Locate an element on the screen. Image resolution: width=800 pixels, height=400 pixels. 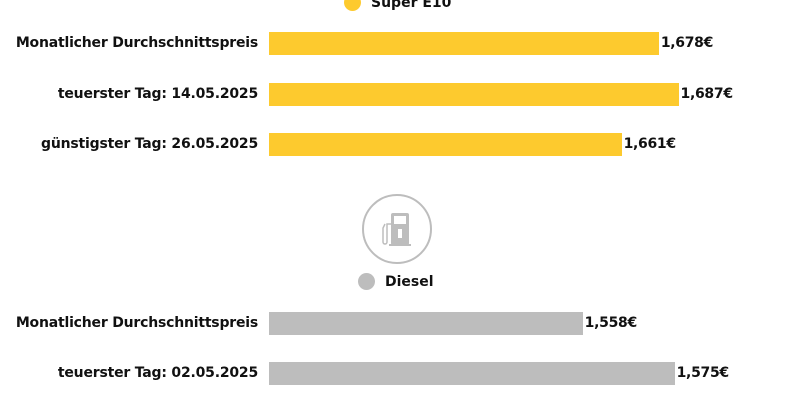
value-label: 1,661€ is located at coordinates (650, 144).